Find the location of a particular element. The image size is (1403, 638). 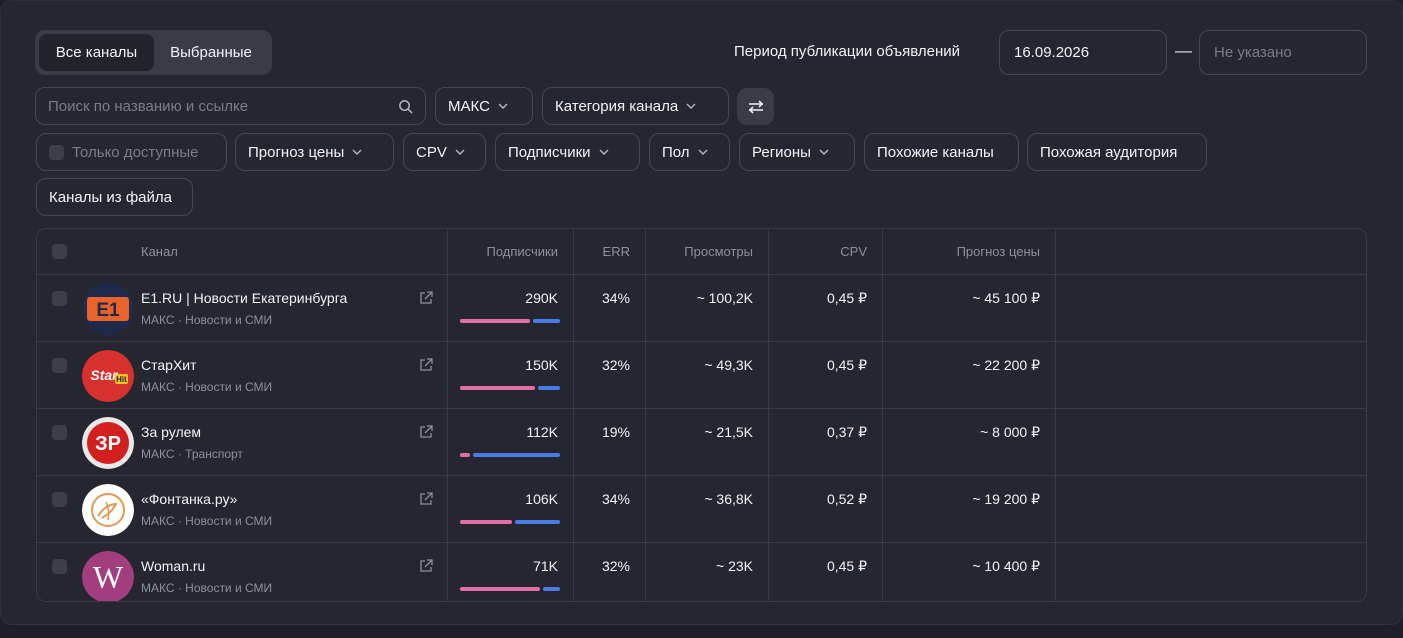

header-cpv: CPV is located at coordinates (853, 251).